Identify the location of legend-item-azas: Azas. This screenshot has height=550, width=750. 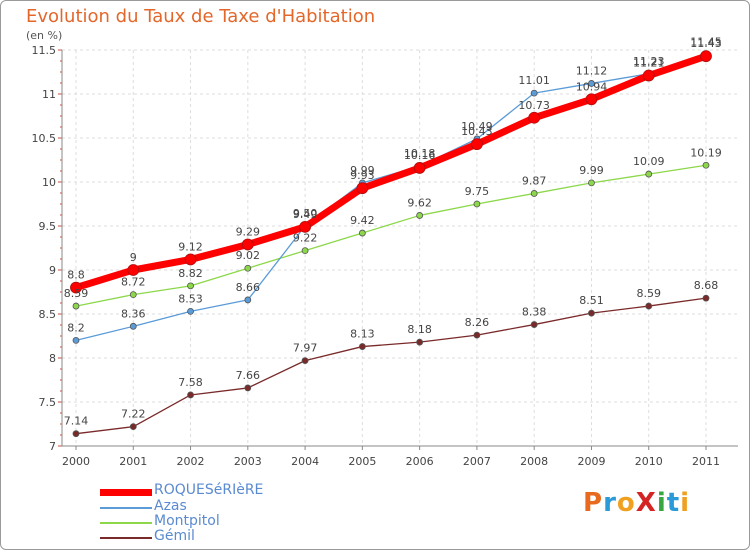
(250, 506).